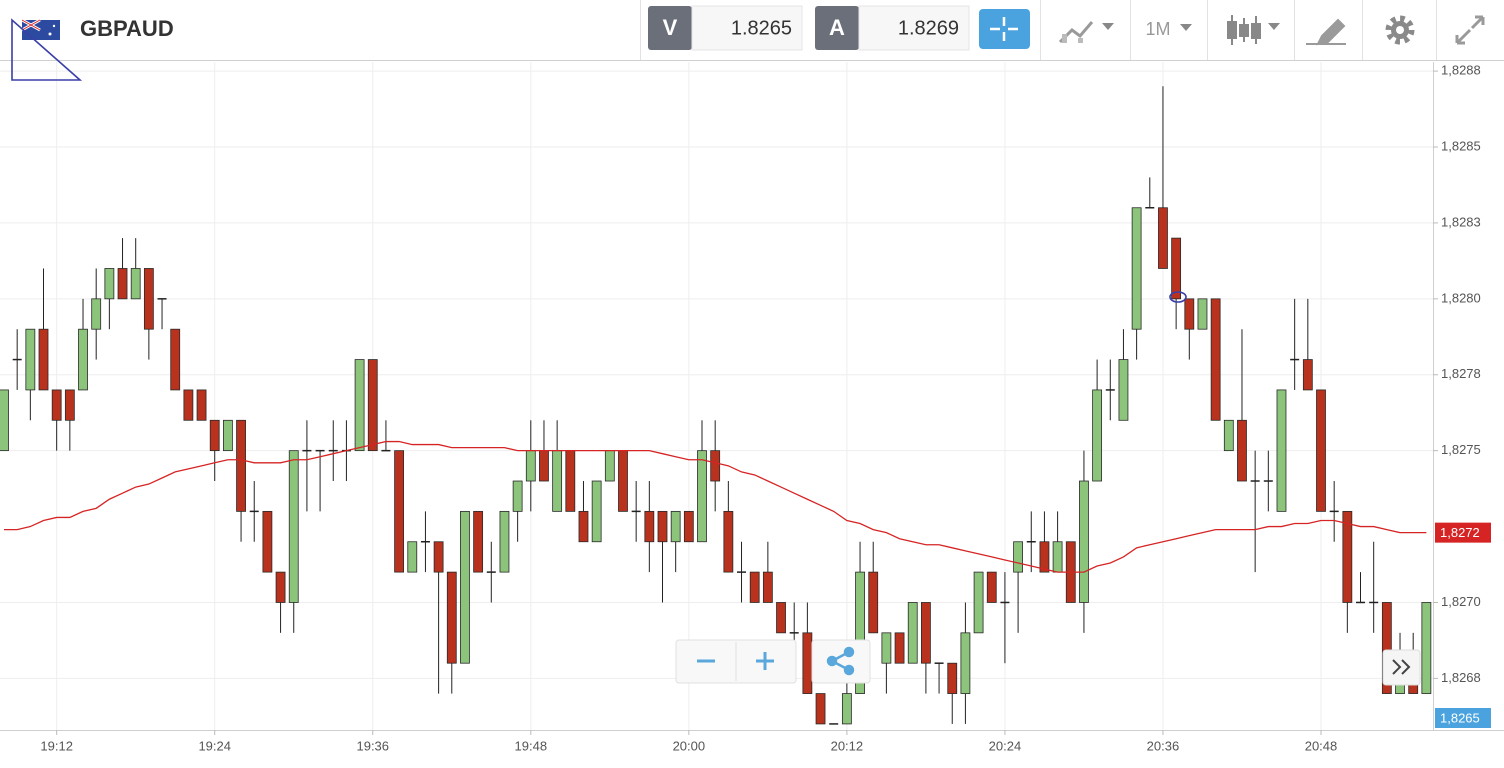 The image size is (1504, 768). What do you see at coordinates (1157, 29) in the screenshot?
I see `timeframe: 1M` at bounding box center [1157, 29].